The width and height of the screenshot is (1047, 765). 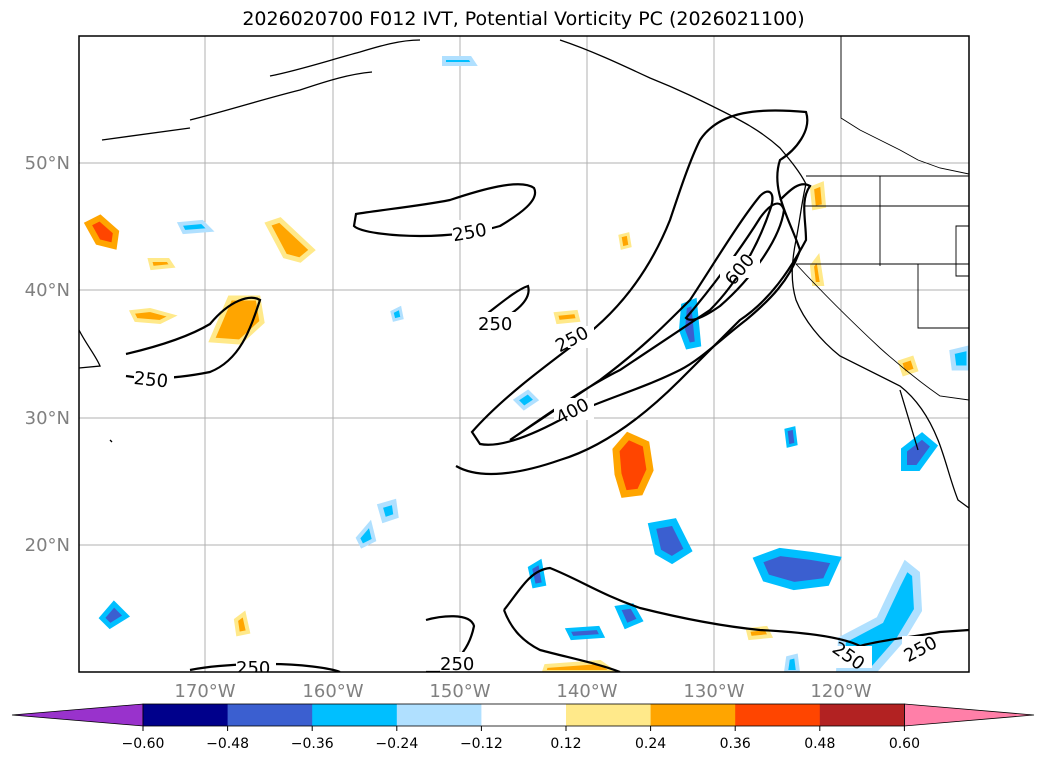 I want to click on colorbar-tick-label: −0.48, so click(x=227, y=744).